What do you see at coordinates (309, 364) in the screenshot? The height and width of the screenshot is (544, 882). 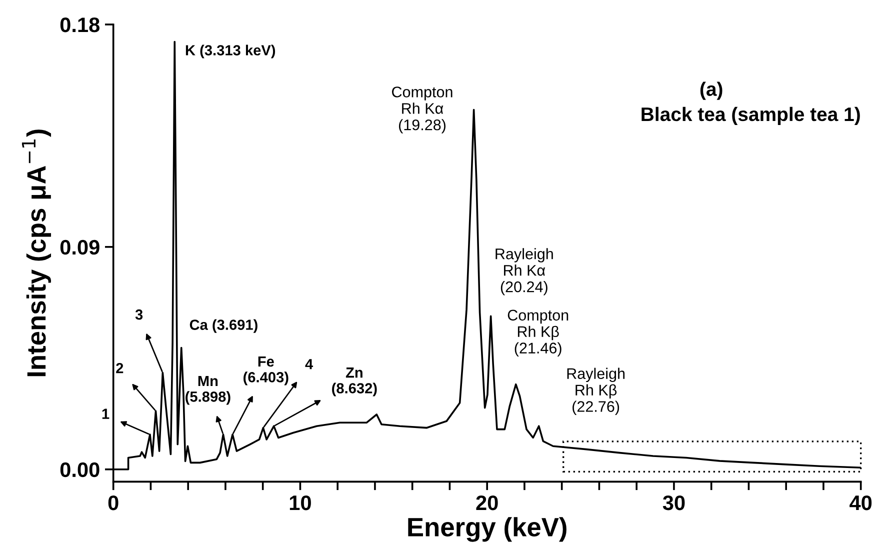 I see `annotation: 4` at bounding box center [309, 364].